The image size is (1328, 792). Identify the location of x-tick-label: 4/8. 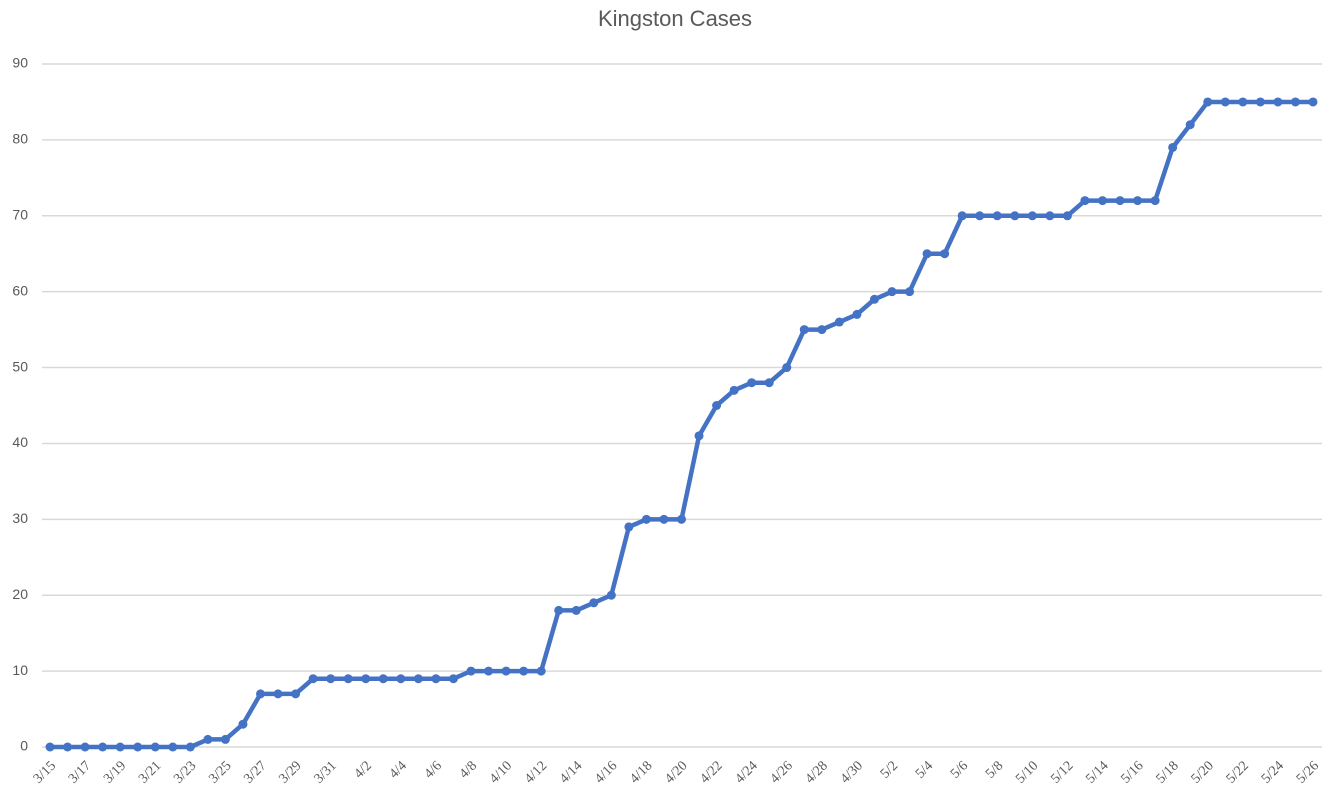
(468, 769).